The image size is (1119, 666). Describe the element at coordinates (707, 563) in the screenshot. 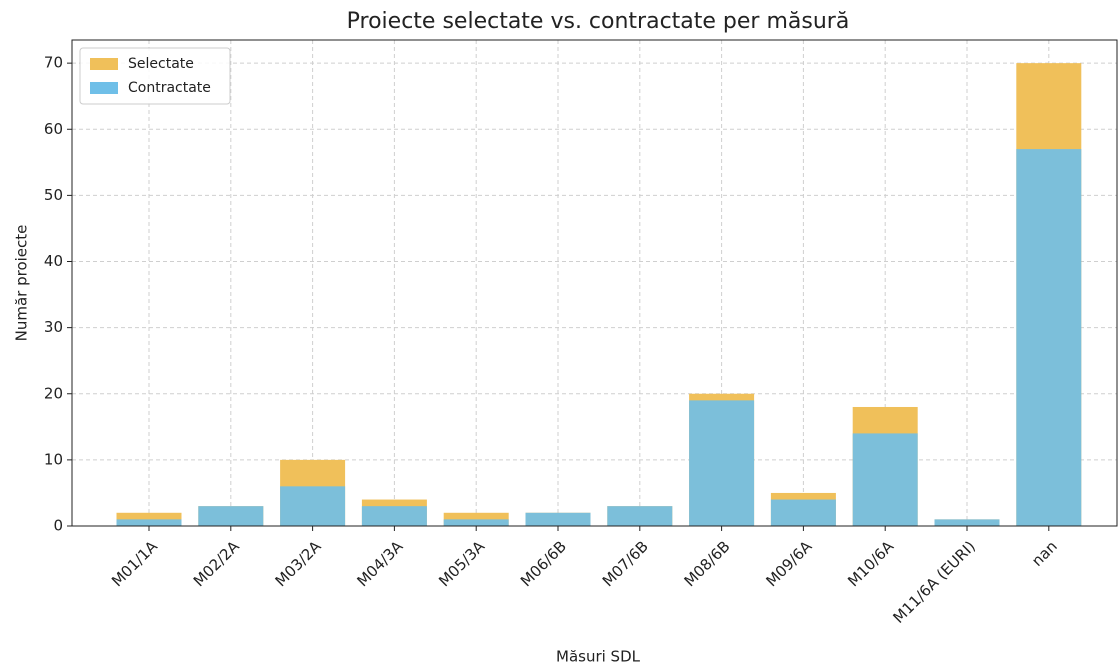

I see `x-tick-label: M08/6B` at that location.